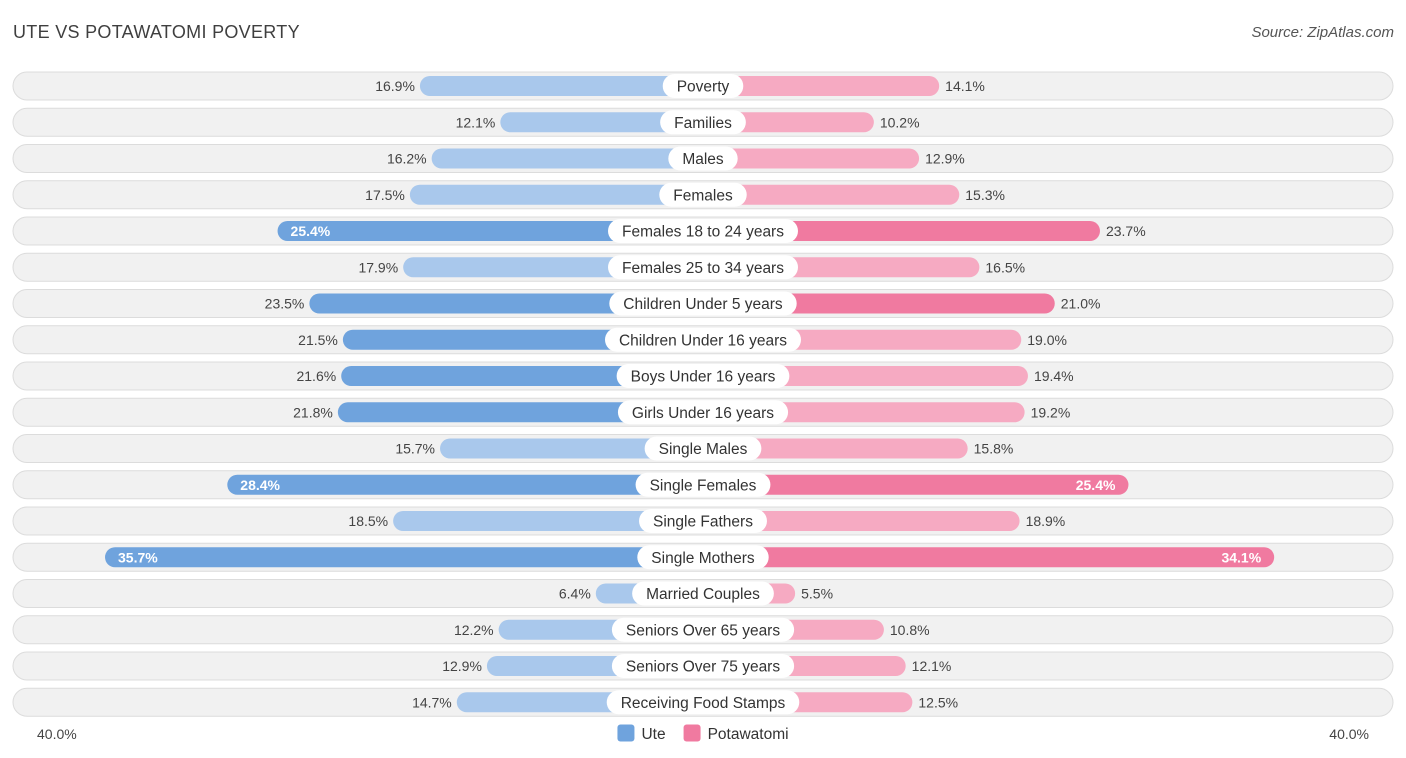 The width and height of the screenshot is (1406, 758). Describe the element at coordinates (910, 630) in the screenshot. I see `value-label-potawatomi: 10.8%` at that location.